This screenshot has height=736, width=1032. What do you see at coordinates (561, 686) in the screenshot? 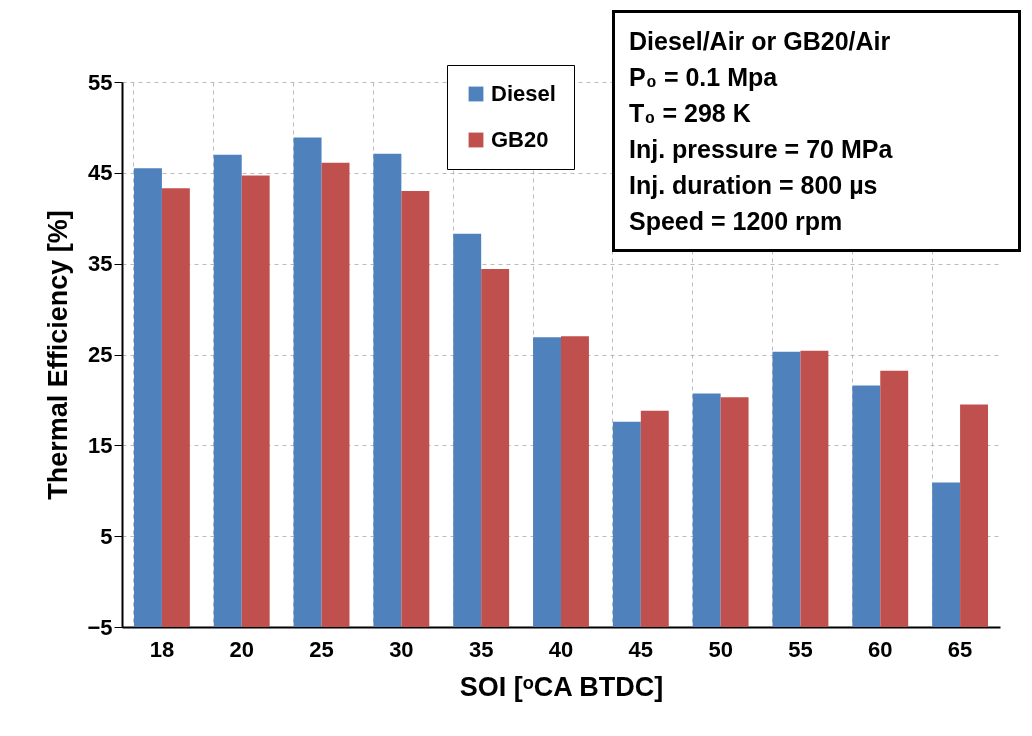
I see `x-axis-title: SOI [ᵒCA BTDC]` at bounding box center [561, 686].